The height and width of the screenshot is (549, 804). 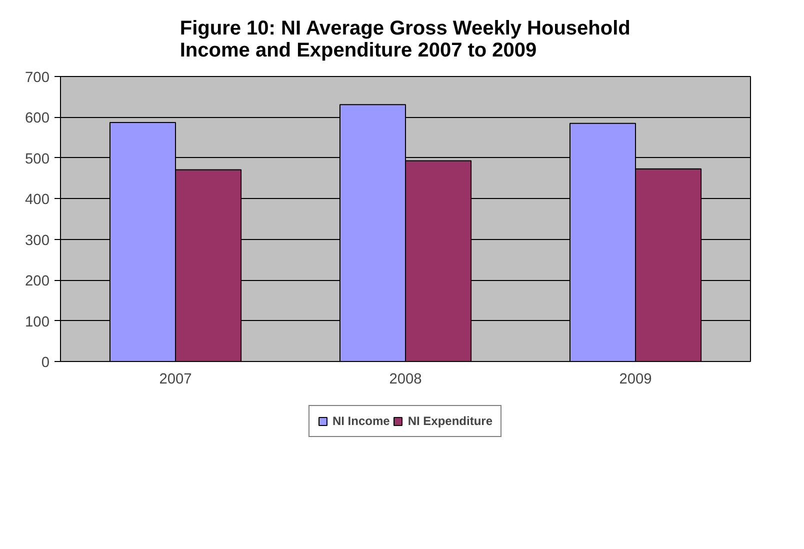 What do you see at coordinates (37, 118) in the screenshot?
I see `y-tick-label: 600` at bounding box center [37, 118].